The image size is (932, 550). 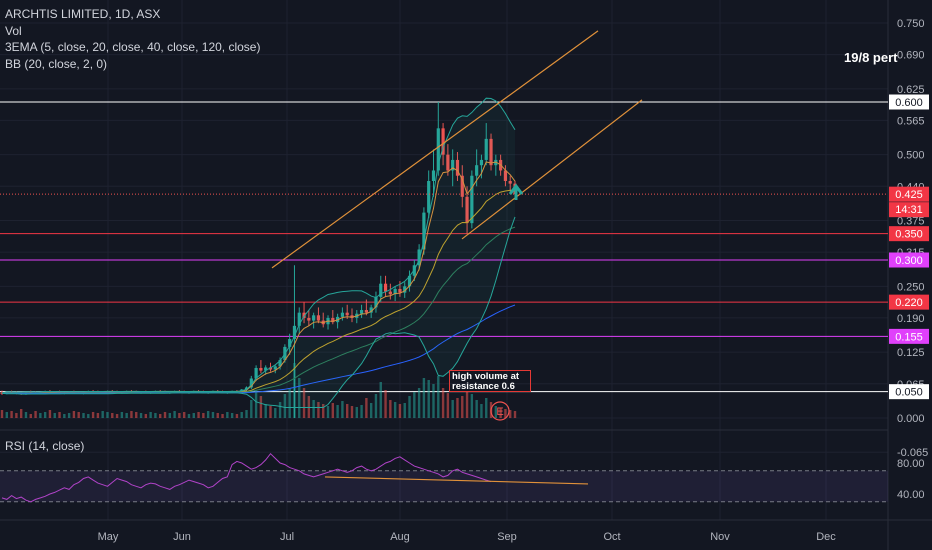 I want to click on up-arrow, so click(x=516, y=191).